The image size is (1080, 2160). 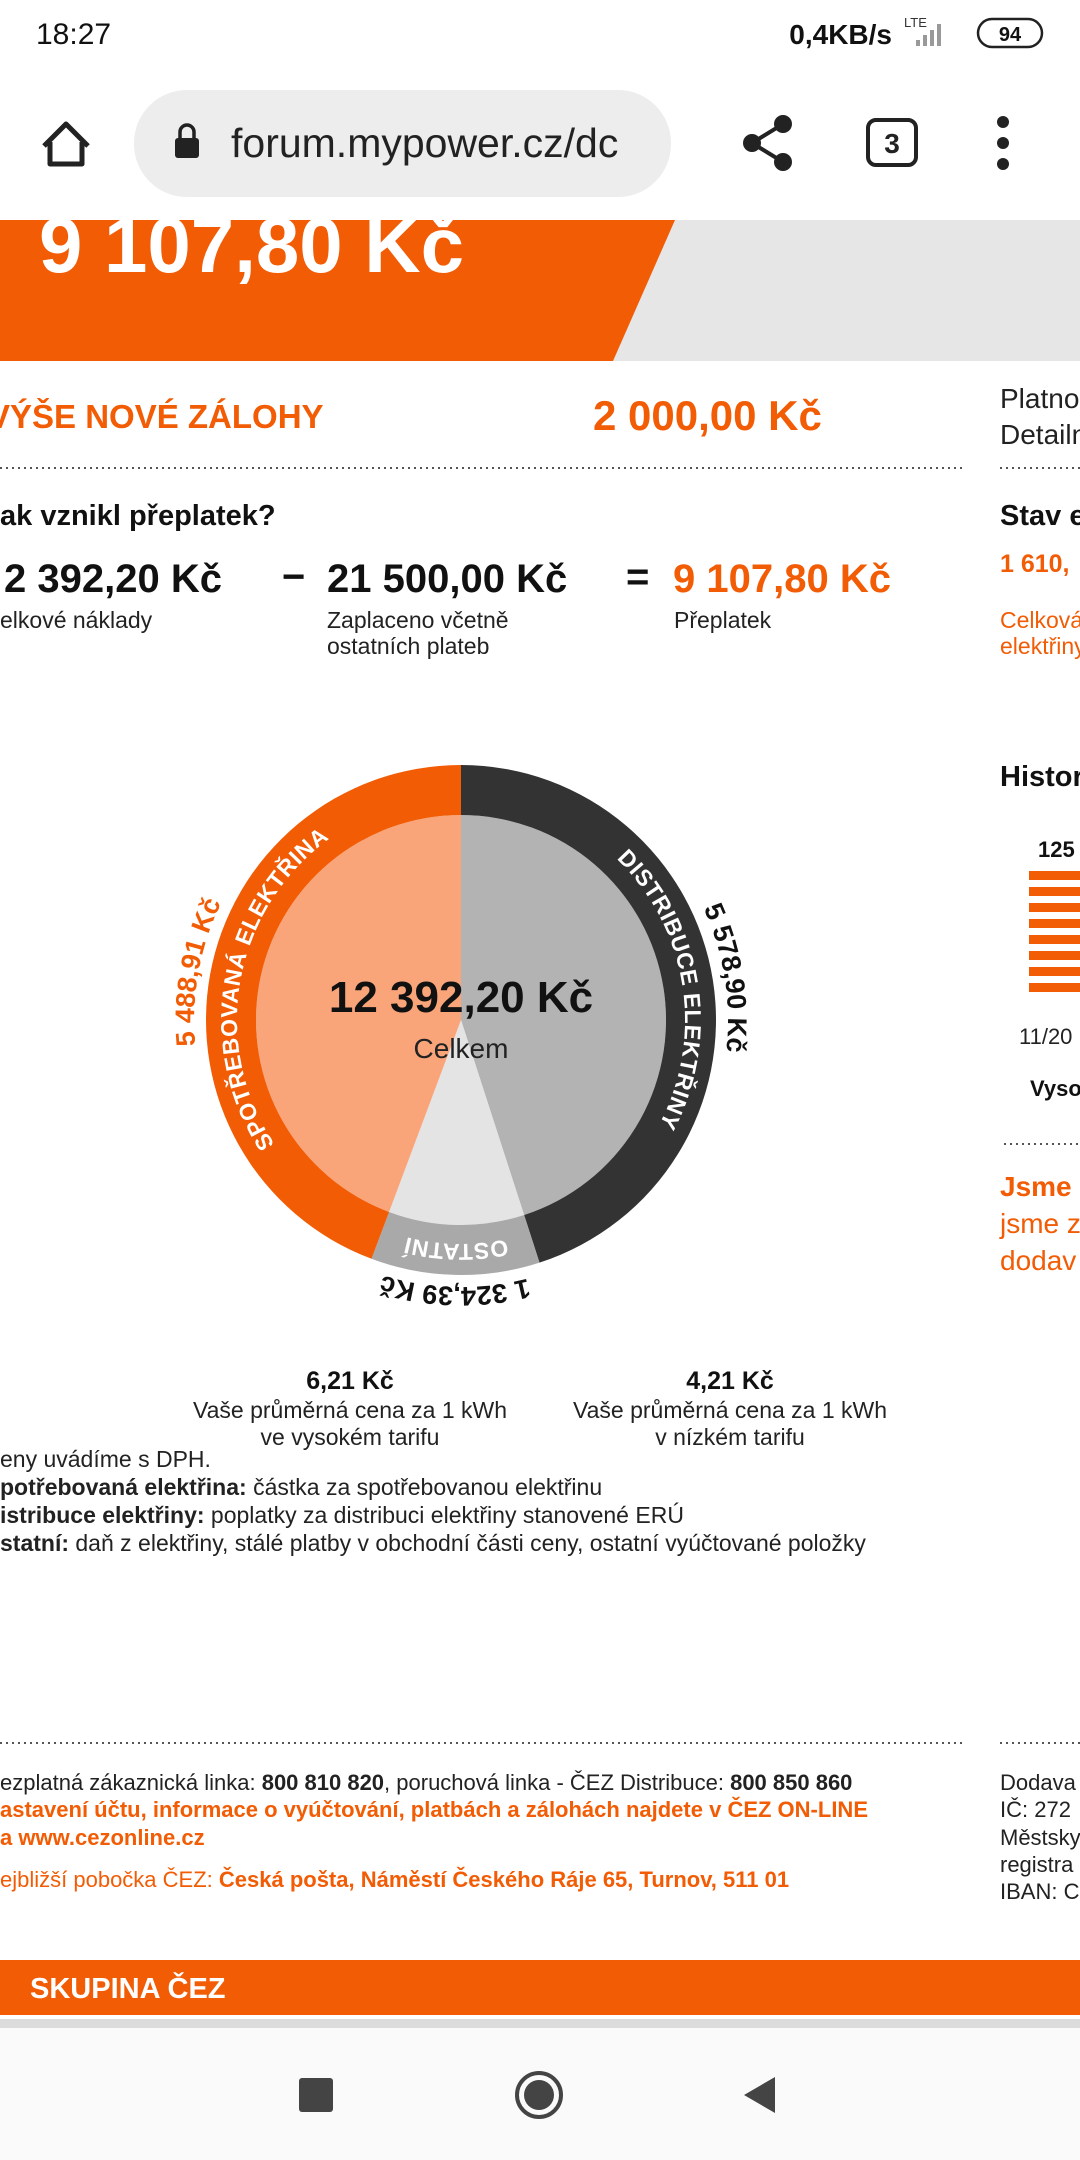 What do you see at coordinates (162, 416) in the screenshot?
I see `deposit-label: VÝŠE NOVÉ ZÁLOHY` at bounding box center [162, 416].